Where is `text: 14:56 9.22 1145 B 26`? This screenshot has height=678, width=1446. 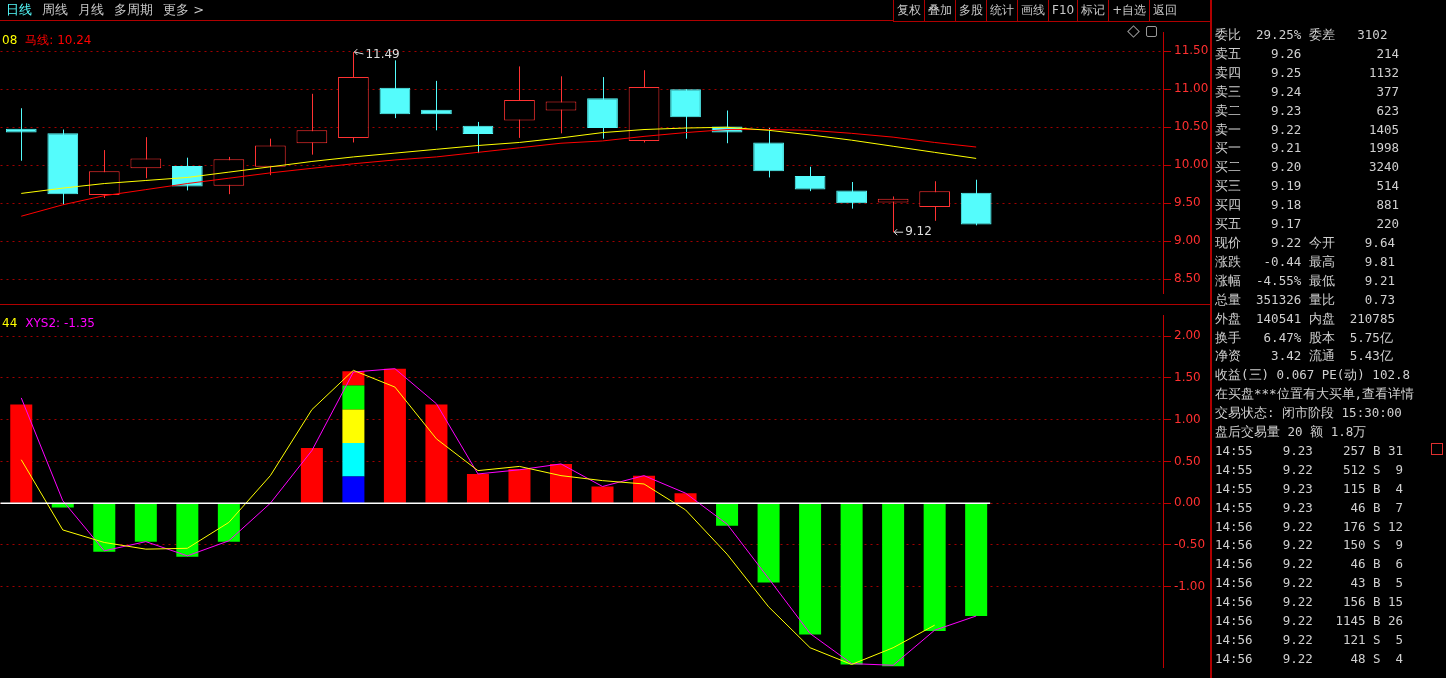 text: 14:56 9.22 1145 B 26 is located at coordinates (1309, 621).